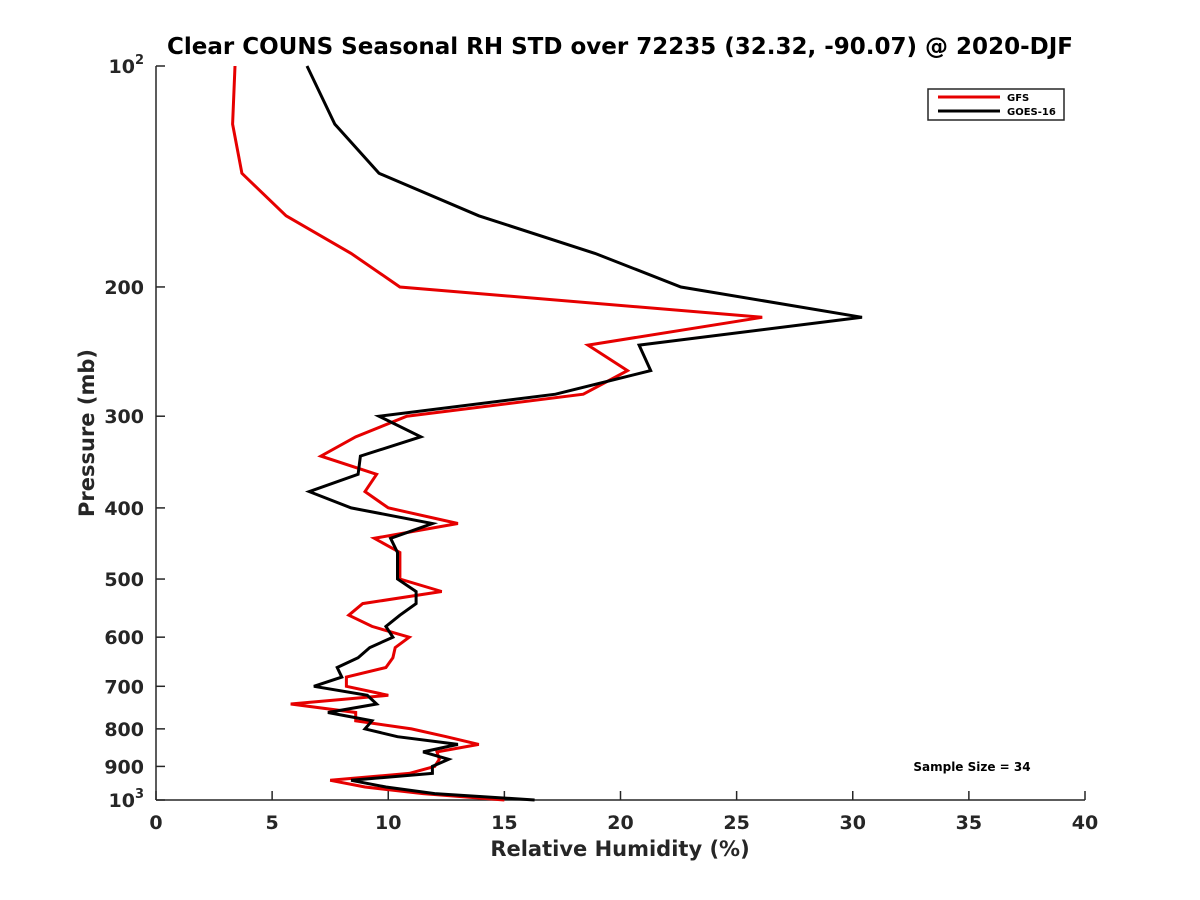 The height and width of the screenshot is (900, 1200). I want to click on y-tick-label: 10², so click(127, 65).